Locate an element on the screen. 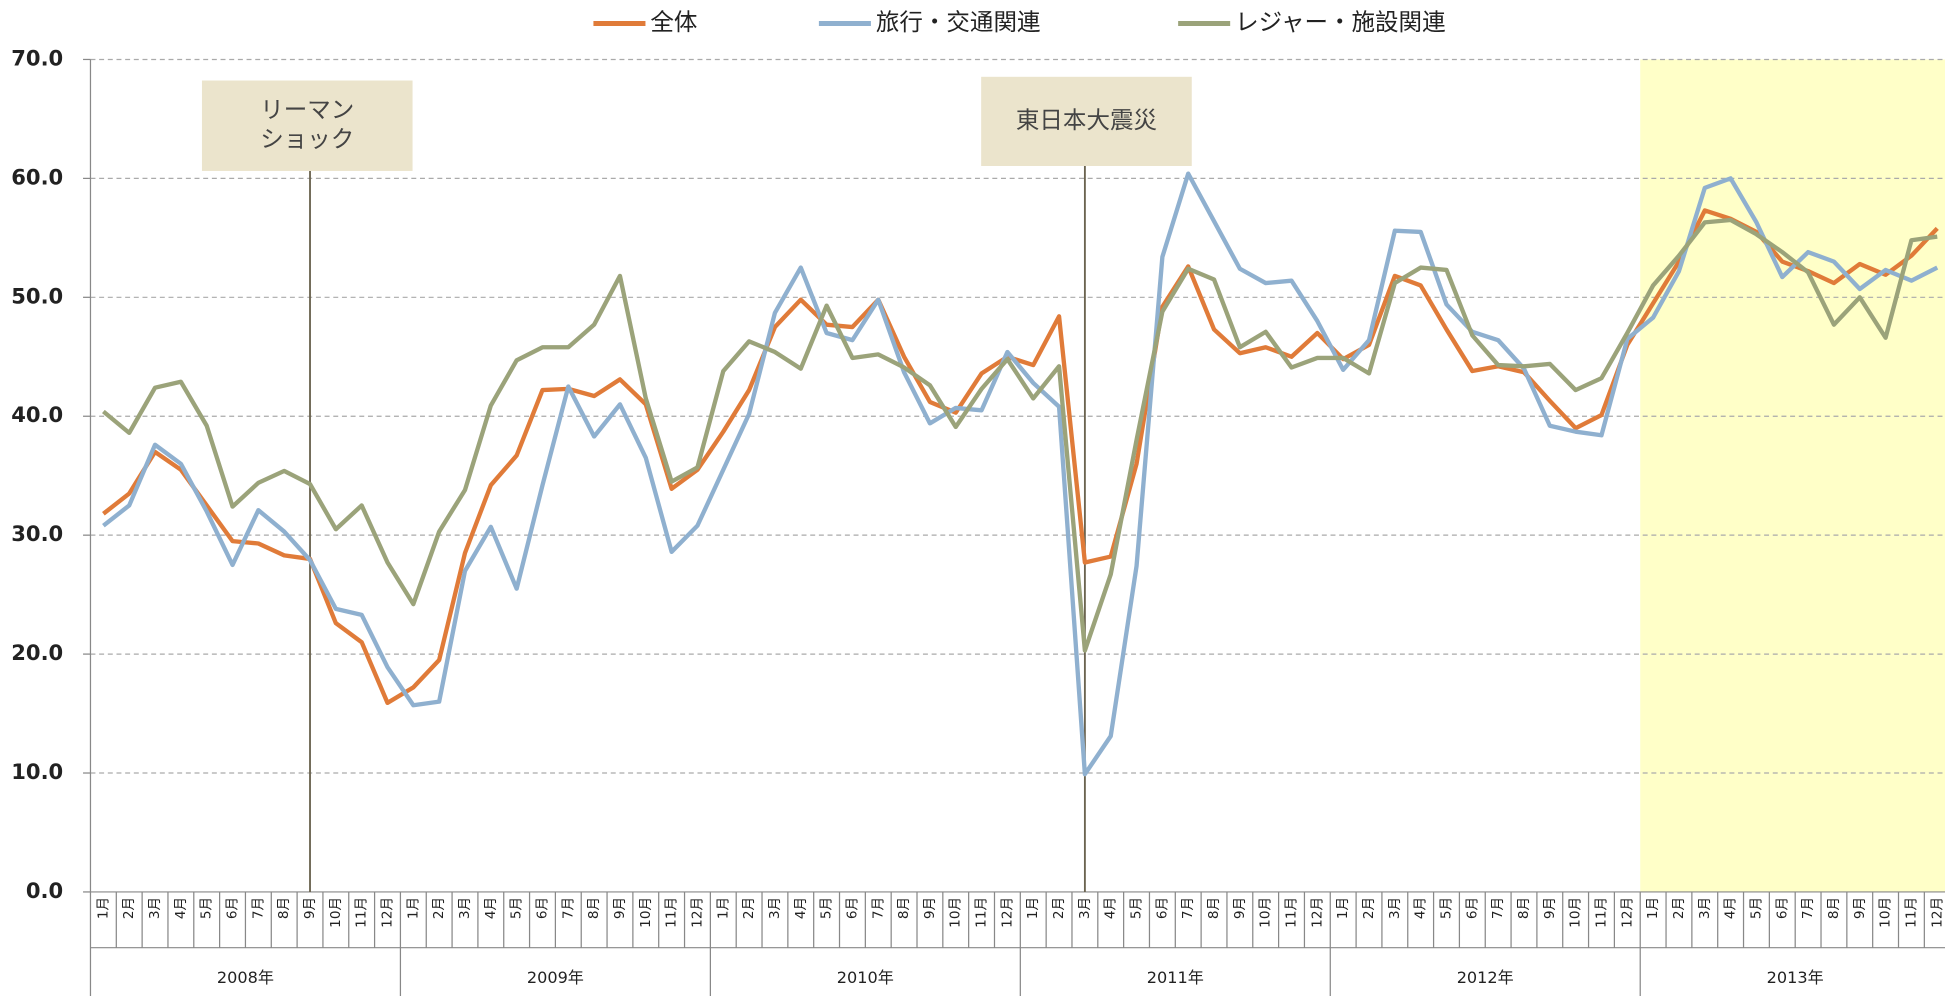  legend-label: レジャー・施設関連 is located at coordinates (1340, 22).